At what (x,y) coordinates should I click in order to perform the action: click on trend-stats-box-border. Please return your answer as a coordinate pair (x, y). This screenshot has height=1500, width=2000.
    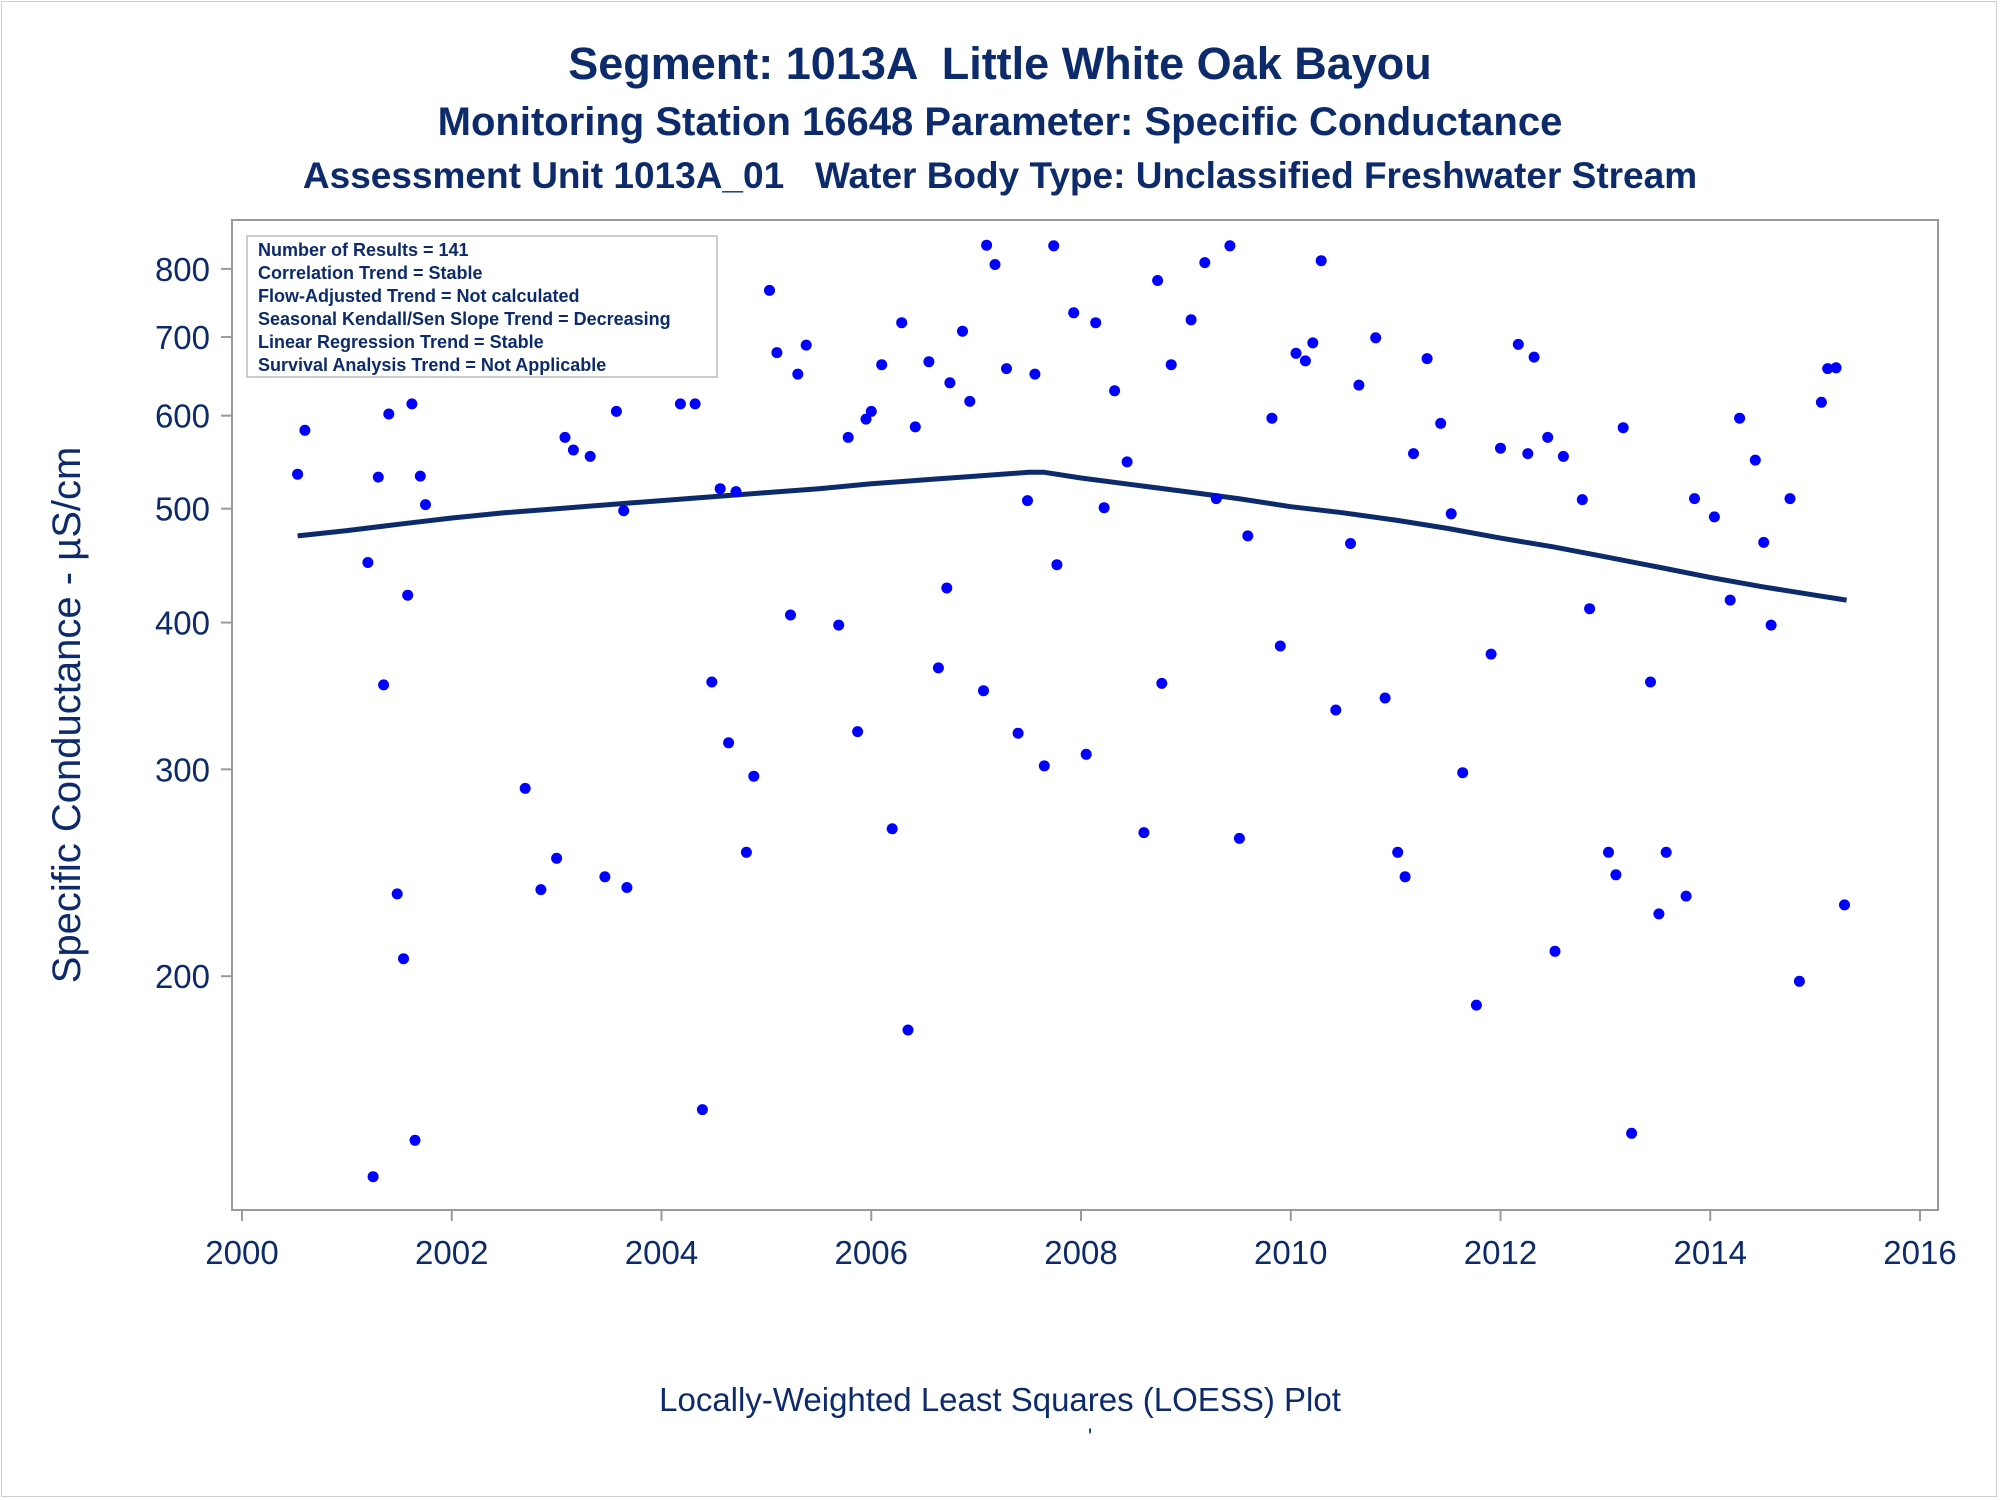
    Looking at the image, I should click on (482, 306).